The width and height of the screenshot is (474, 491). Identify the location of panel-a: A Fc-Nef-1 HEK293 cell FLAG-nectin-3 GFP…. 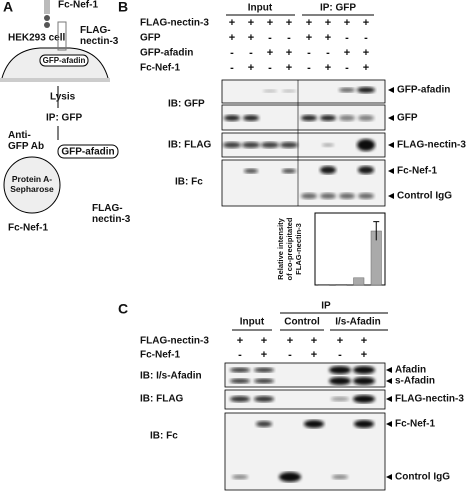
(65, 117).